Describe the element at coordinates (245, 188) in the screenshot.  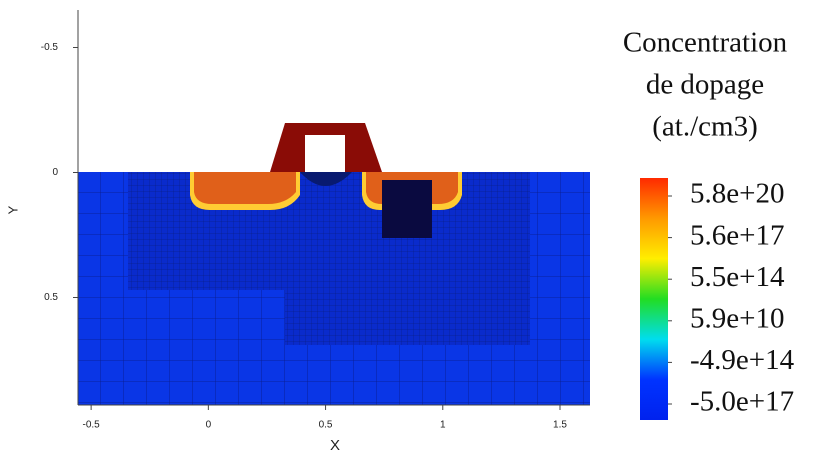
I see `source-core` at that location.